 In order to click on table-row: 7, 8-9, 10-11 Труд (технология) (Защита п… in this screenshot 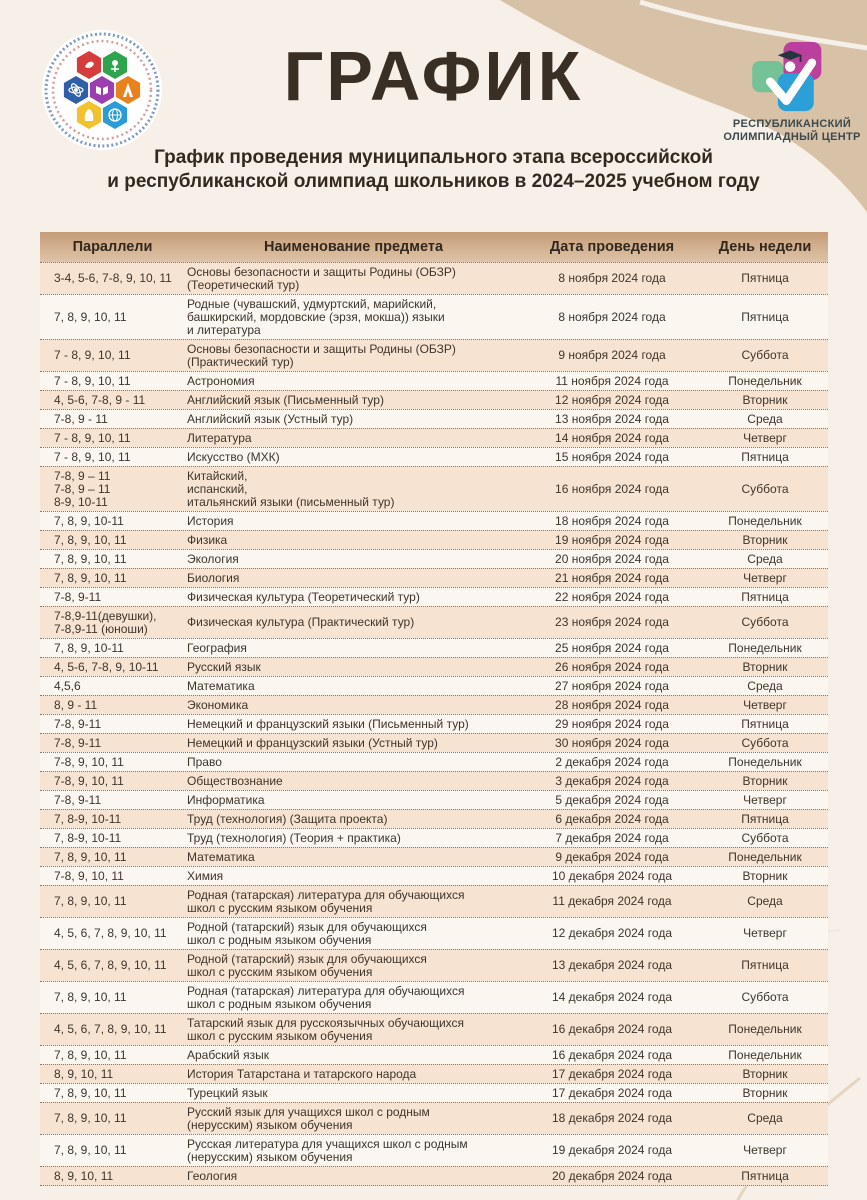, I will do `click(434, 818)`.